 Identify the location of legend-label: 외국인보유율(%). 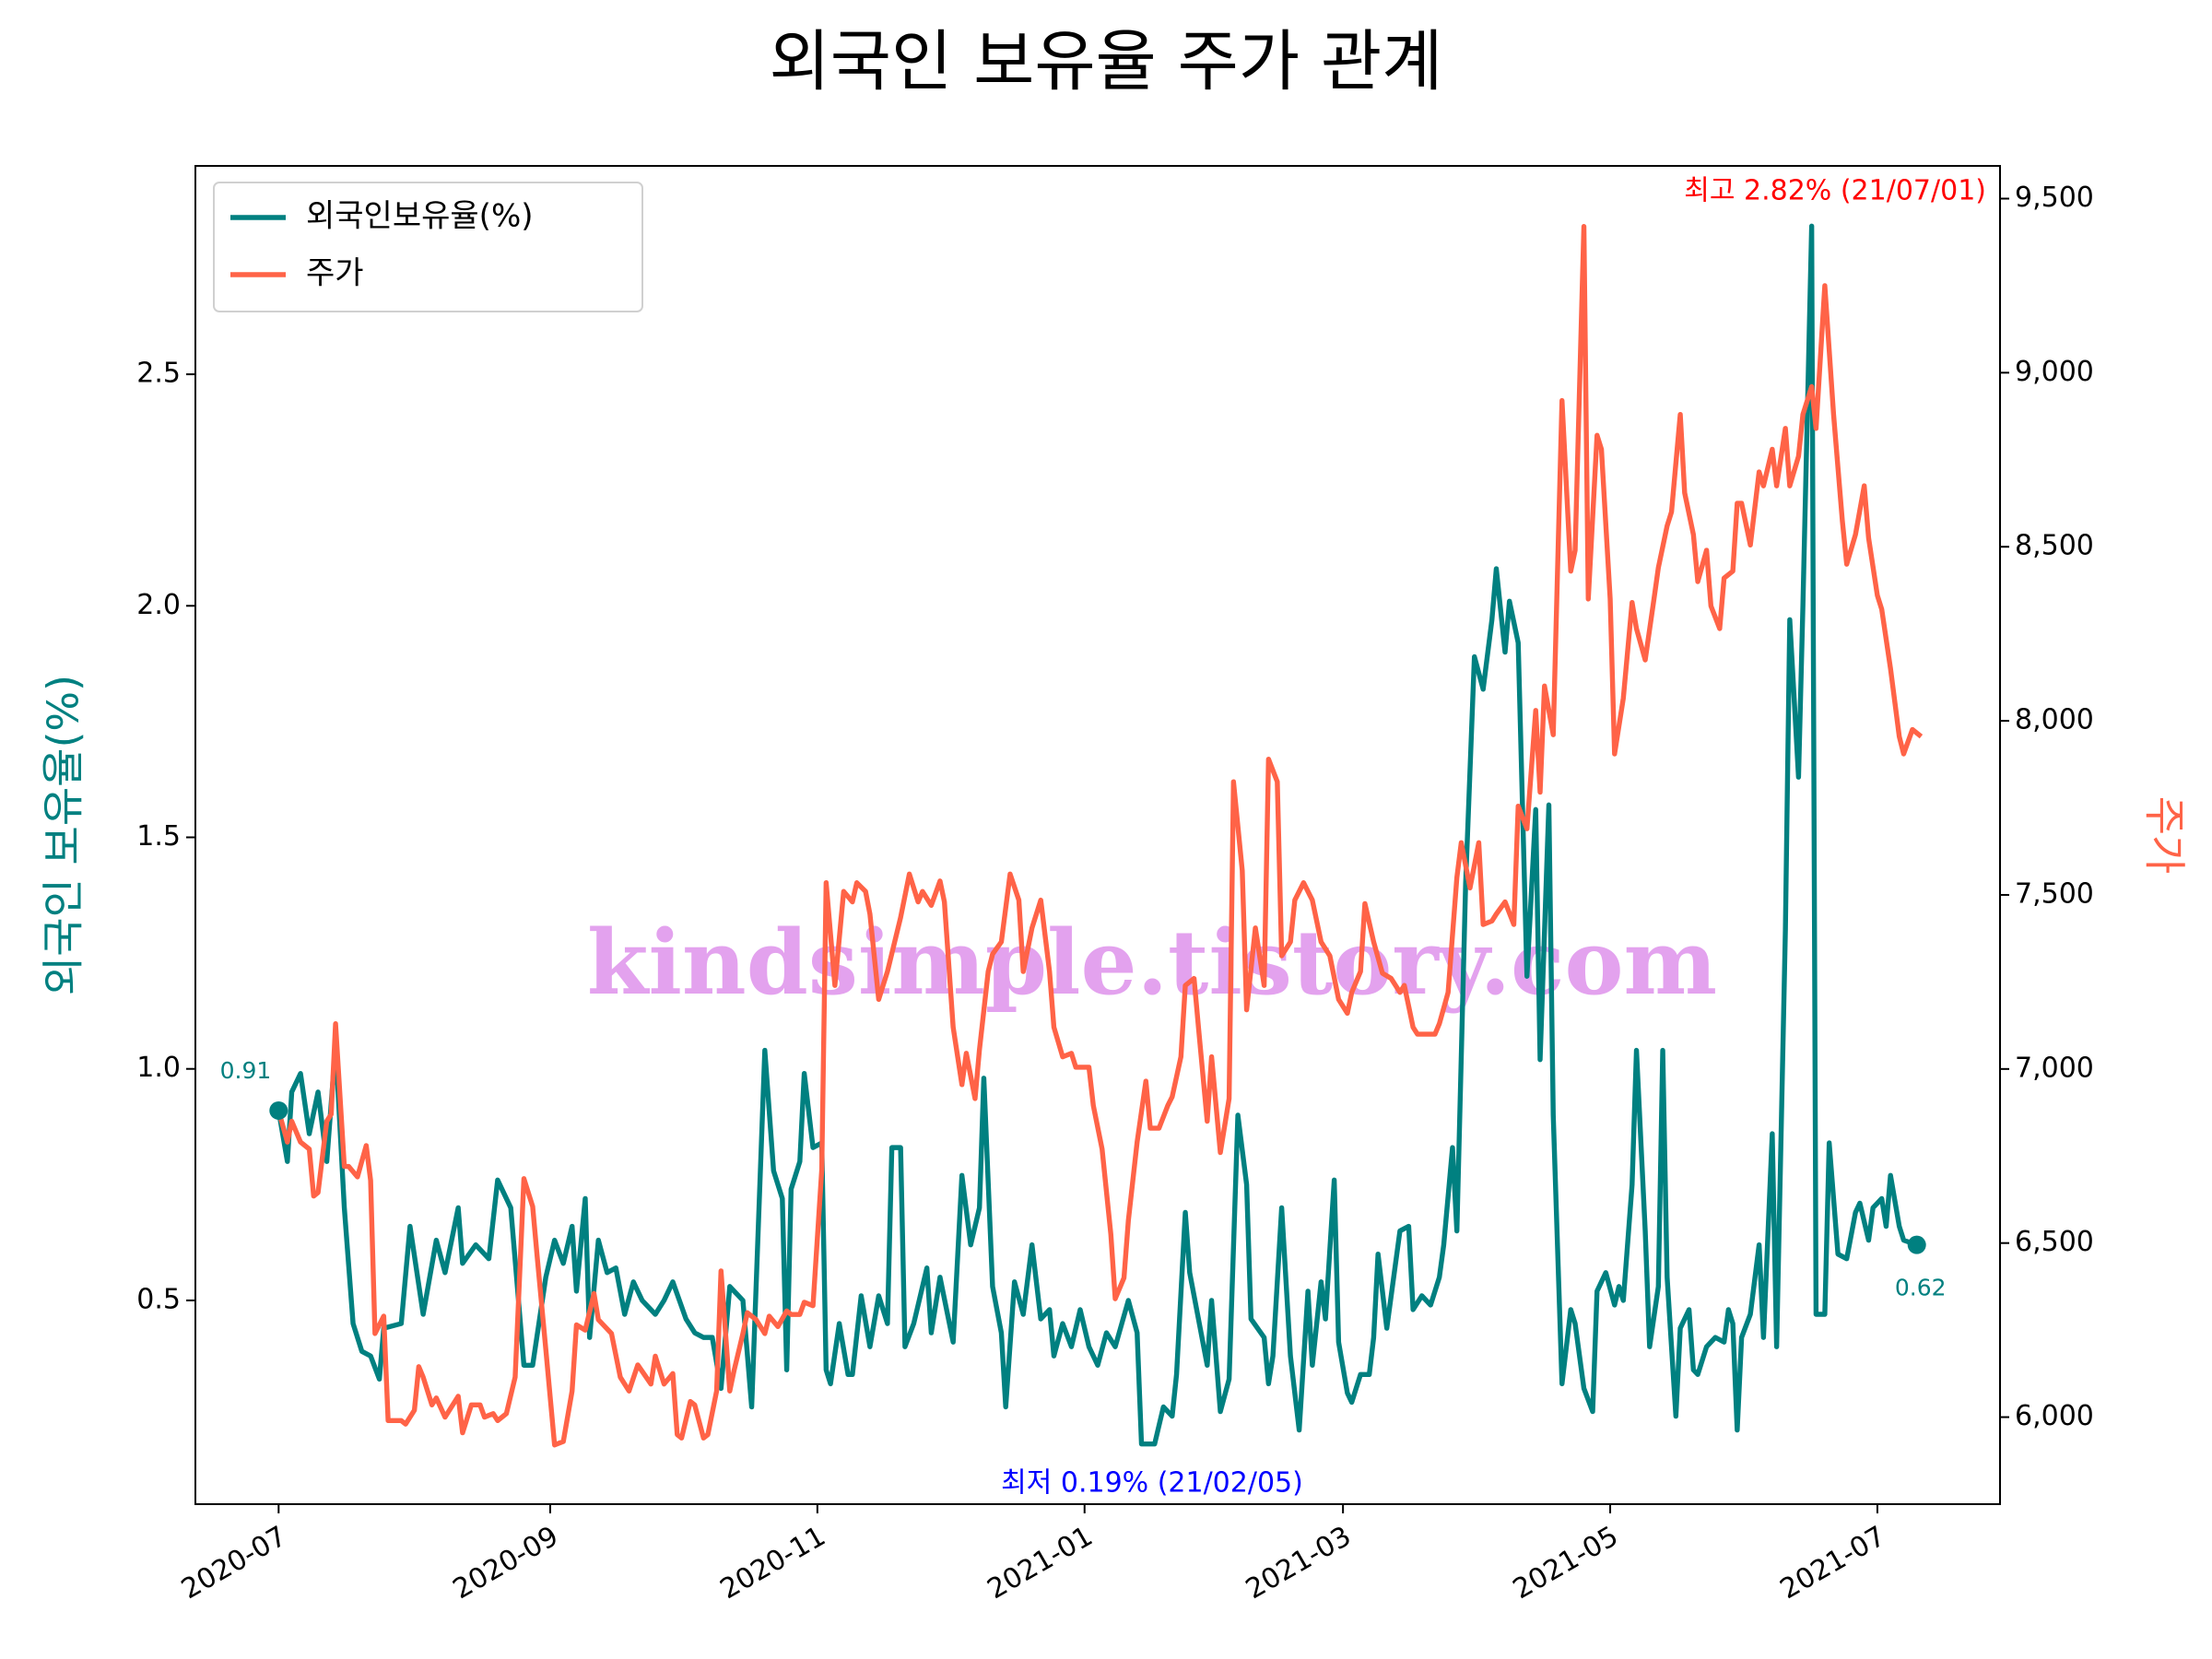
(420, 216).